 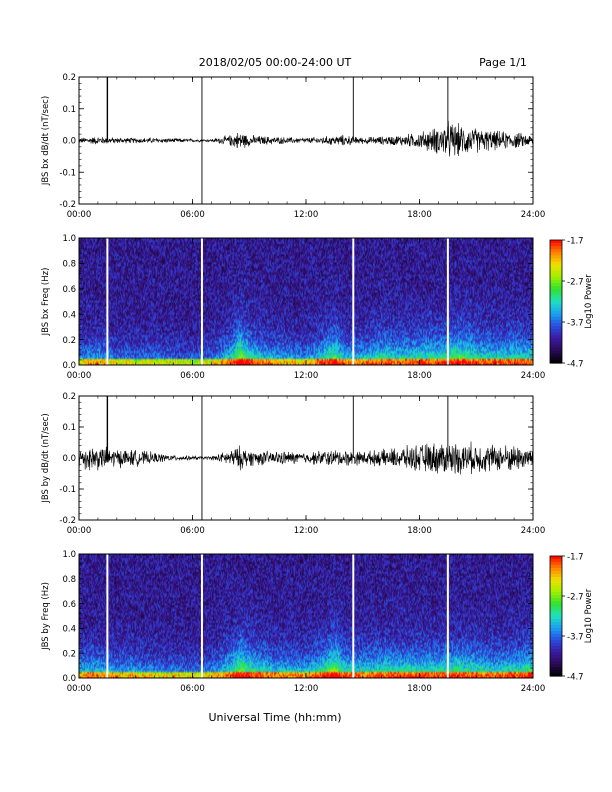 I want to click on y-tick-label: -0.2, so click(x=67, y=205).